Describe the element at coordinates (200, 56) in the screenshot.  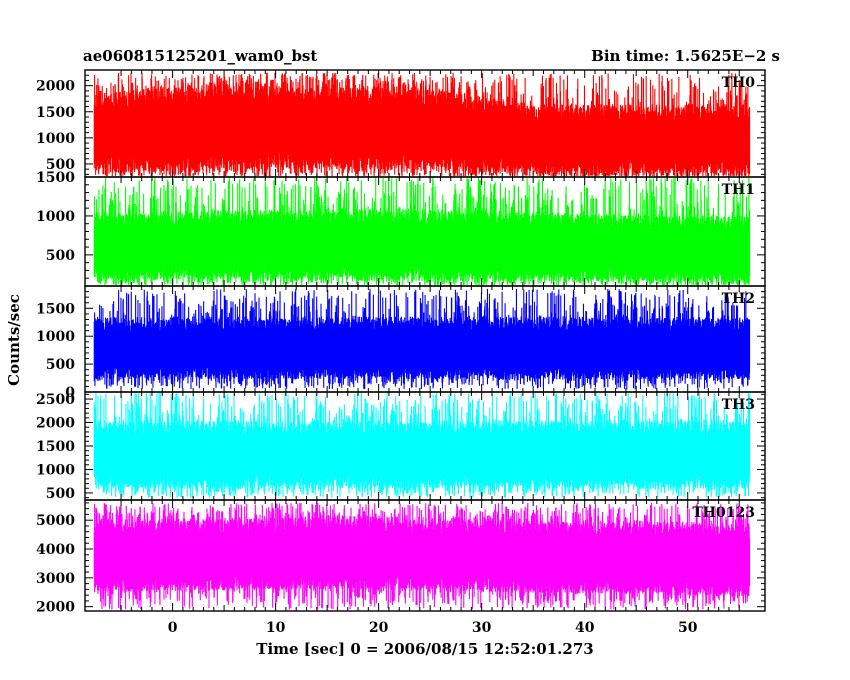
I see `chart-title-left: ae060815125201_wam0_bst` at that location.